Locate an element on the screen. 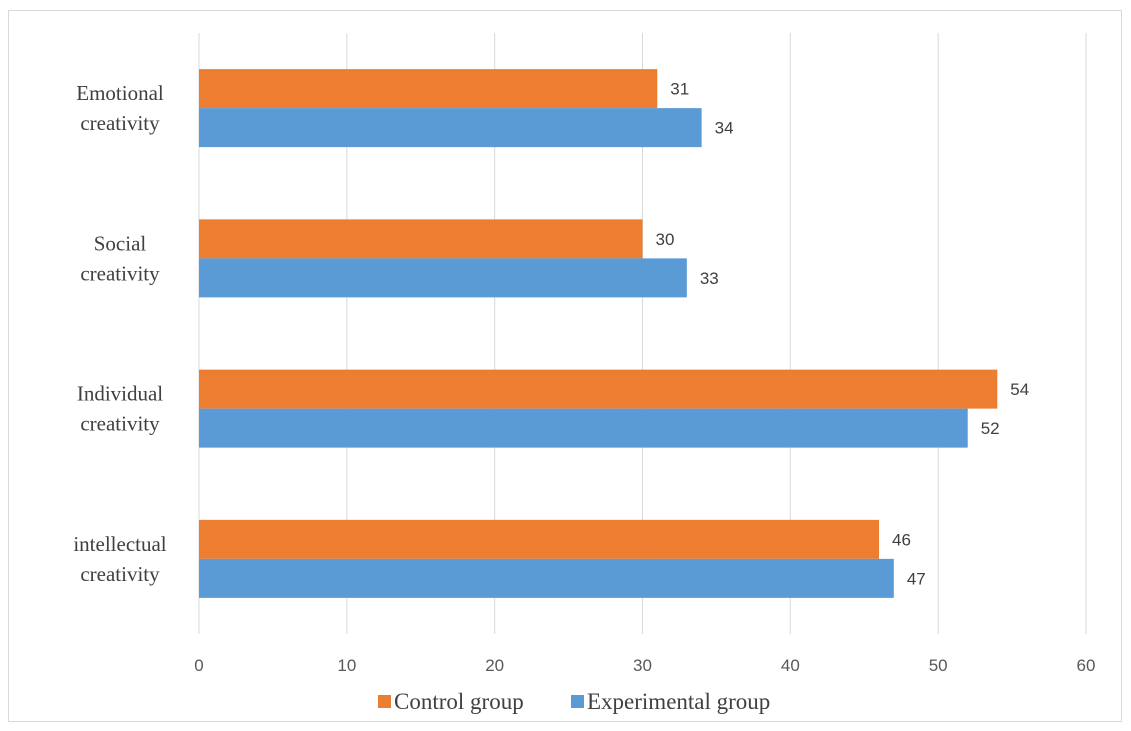  data-label: 31 is located at coordinates (679, 89).